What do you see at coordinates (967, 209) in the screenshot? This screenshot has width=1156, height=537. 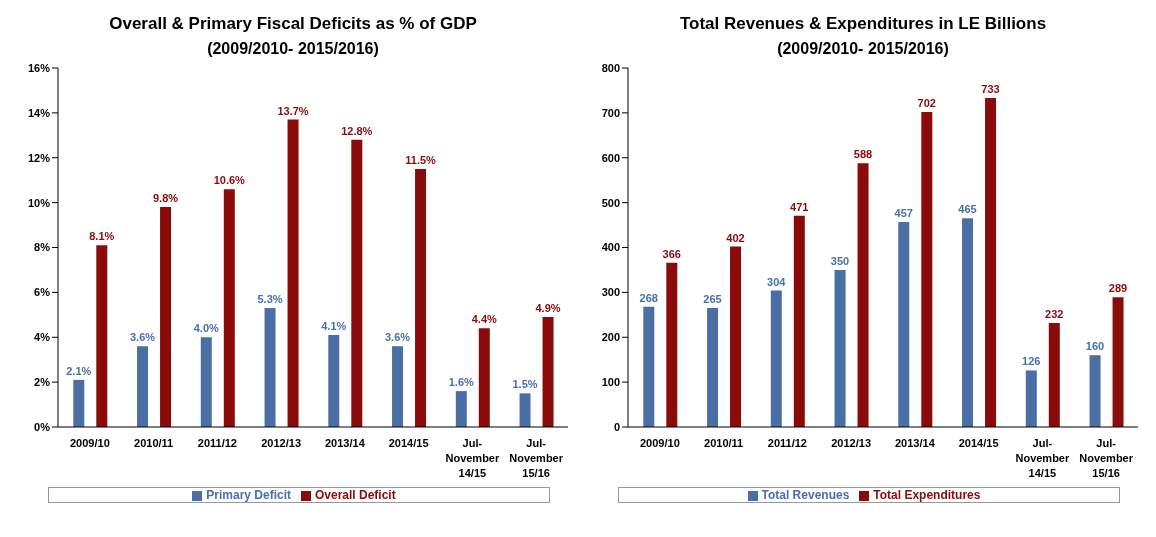 I see `data-label: 465` at bounding box center [967, 209].